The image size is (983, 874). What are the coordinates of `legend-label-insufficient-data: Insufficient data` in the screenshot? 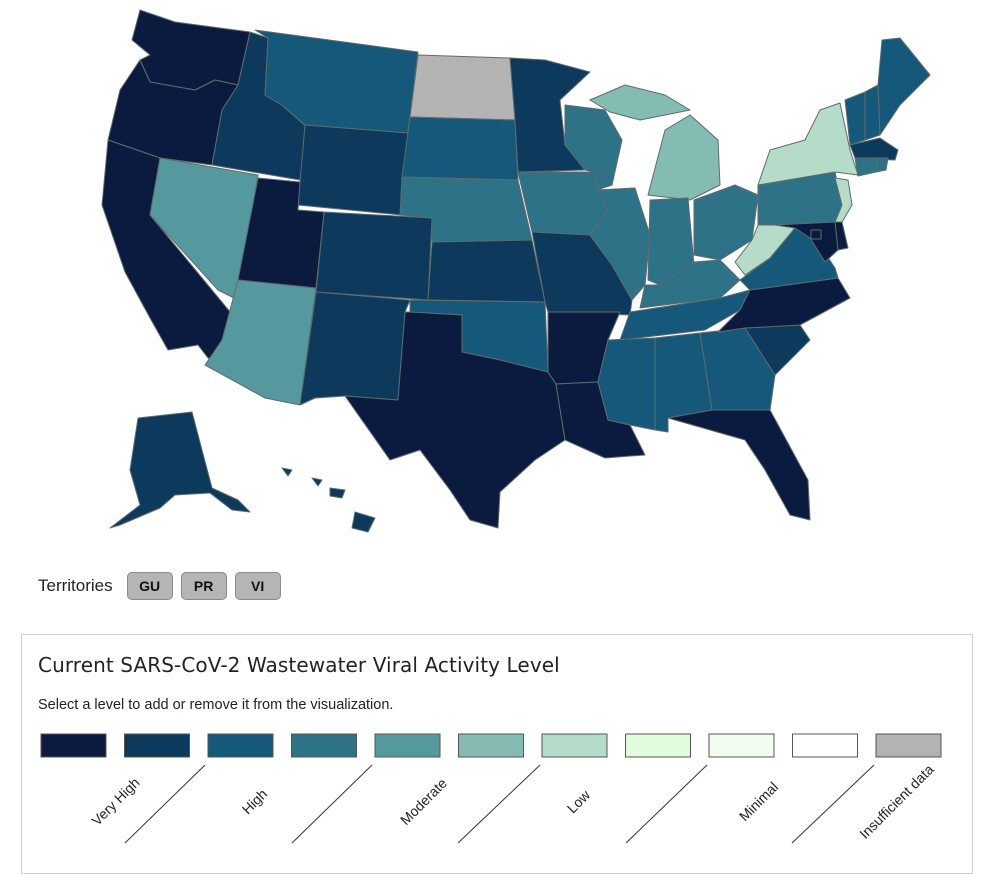 It's located at (896, 801).